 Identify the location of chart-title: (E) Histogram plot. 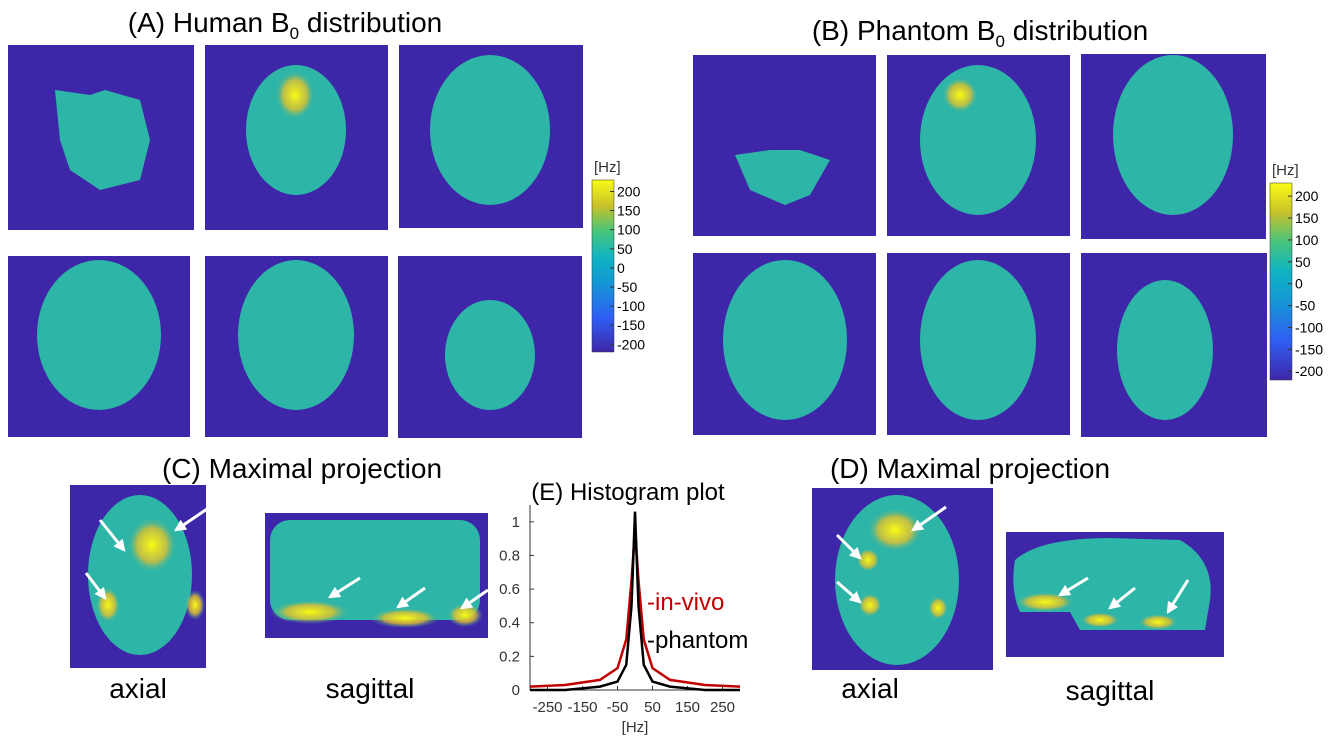
(628, 492).